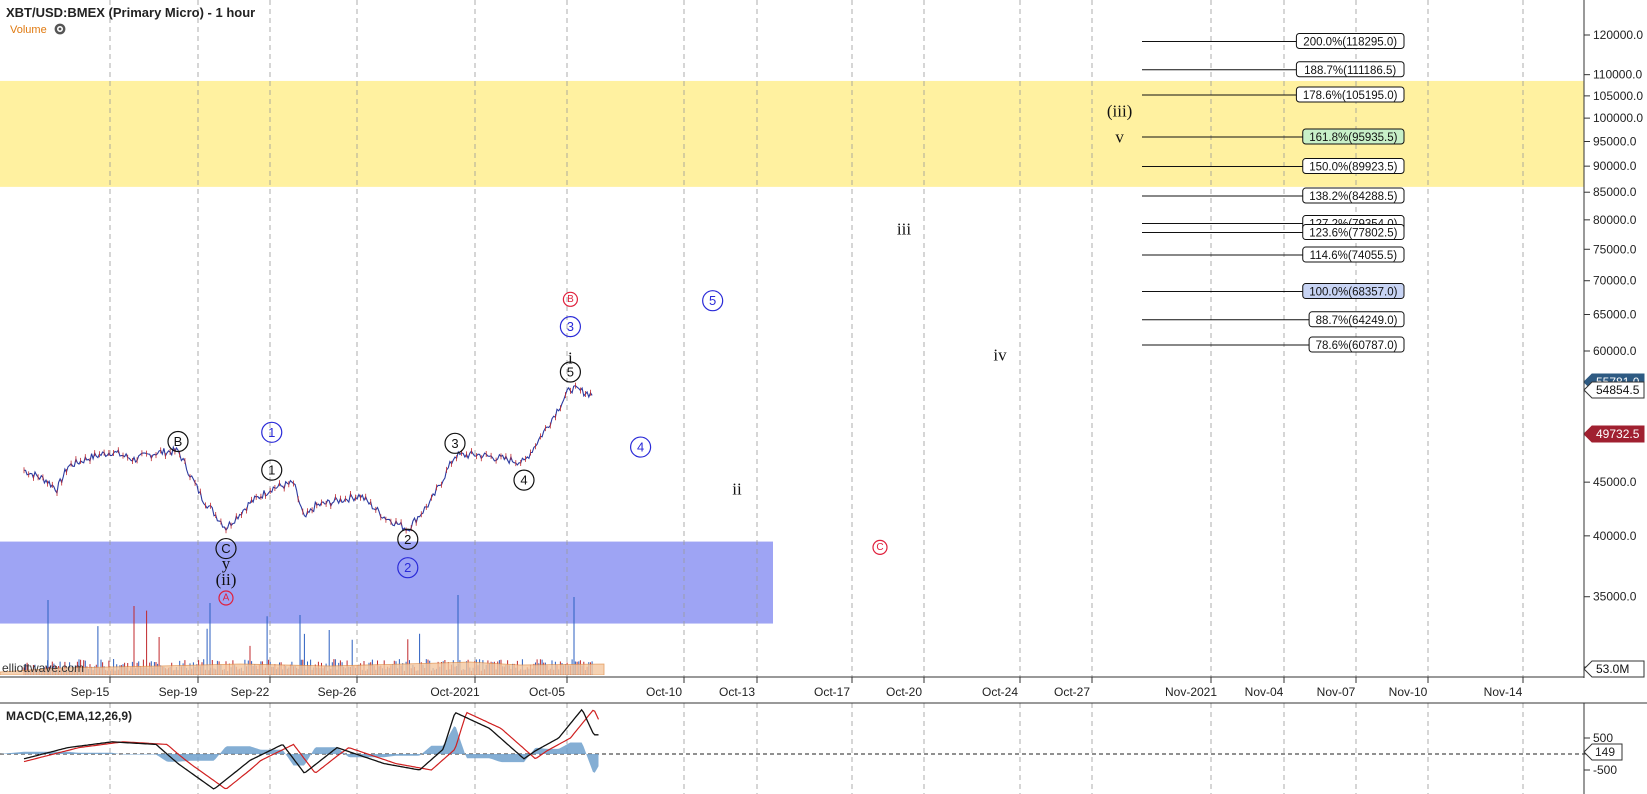  What do you see at coordinates (1618, 434) in the screenshot?
I see `lower-price-marker: 49732.5` at bounding box center [1618, 434].